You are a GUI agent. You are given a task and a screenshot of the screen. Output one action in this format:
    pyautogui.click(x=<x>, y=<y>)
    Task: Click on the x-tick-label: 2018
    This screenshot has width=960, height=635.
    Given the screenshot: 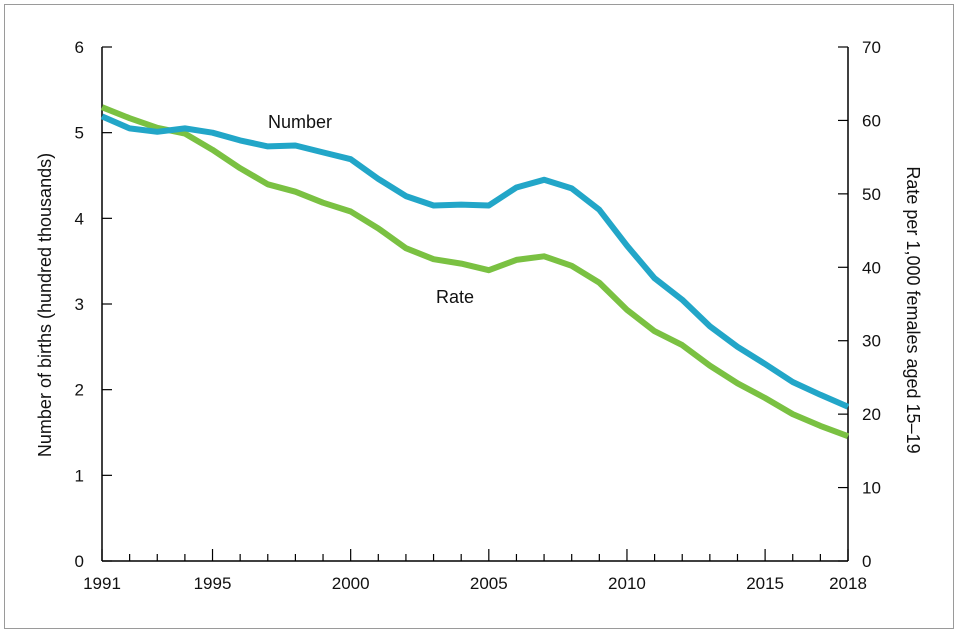 What is the action you would take?
    pyautogui.click(x=848, y=583)
    